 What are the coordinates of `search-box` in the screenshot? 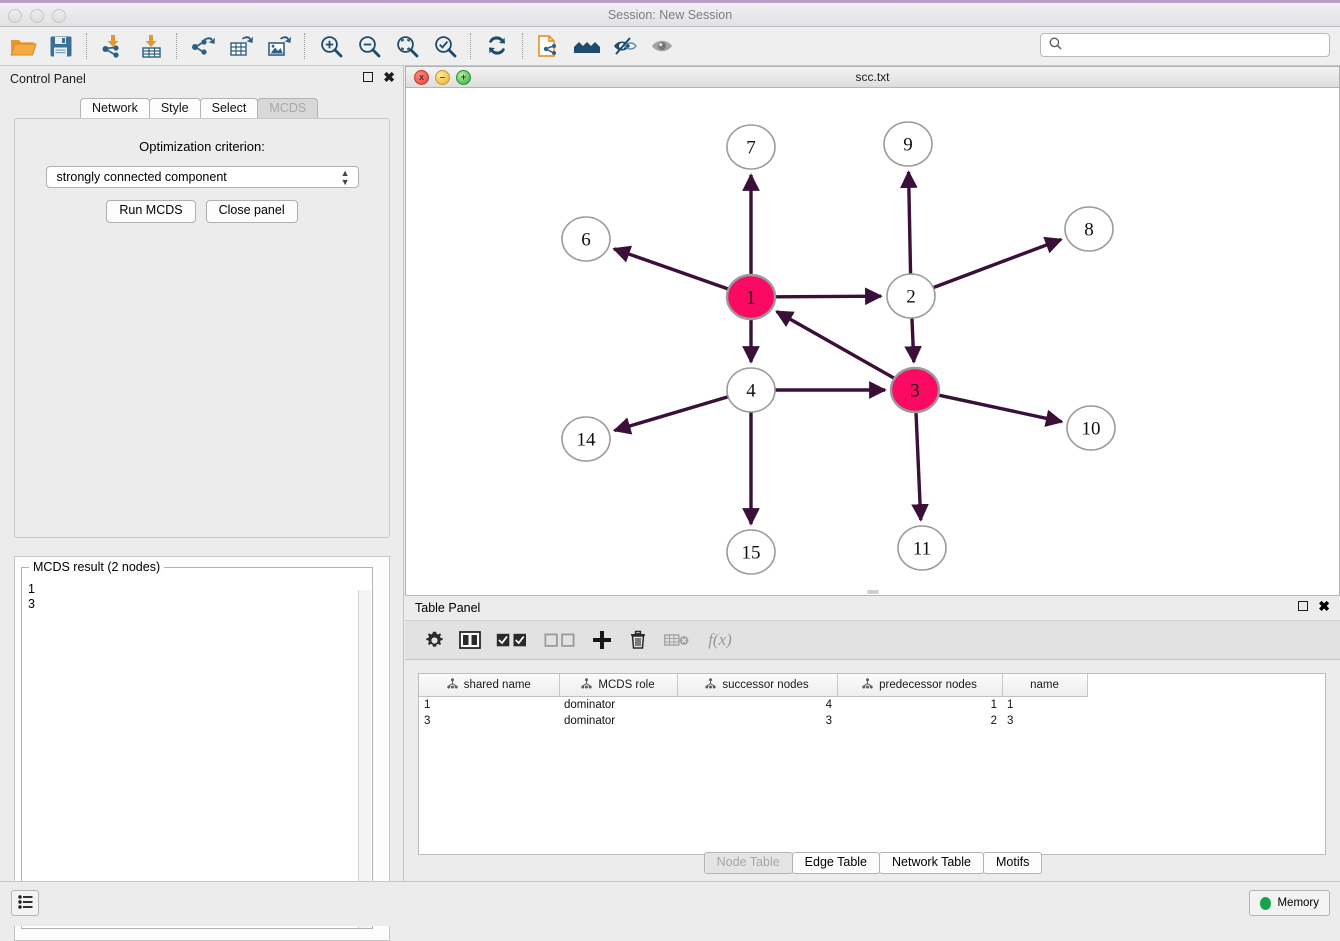 It's located at (1185, 45).